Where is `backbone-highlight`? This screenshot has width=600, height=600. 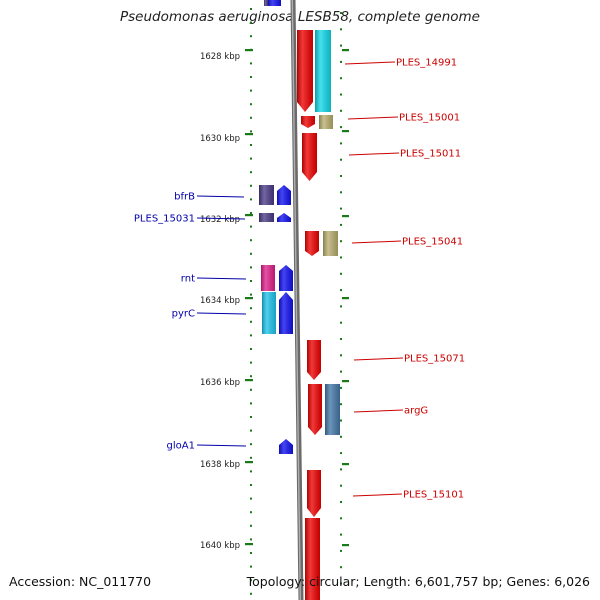
backbone-highlight is located at coordinates (296, 300).